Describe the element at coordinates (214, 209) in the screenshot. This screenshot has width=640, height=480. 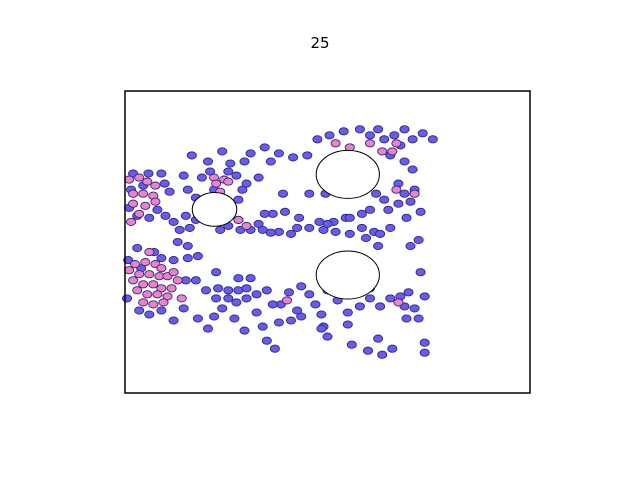
I see `left-cylinder` at that location.